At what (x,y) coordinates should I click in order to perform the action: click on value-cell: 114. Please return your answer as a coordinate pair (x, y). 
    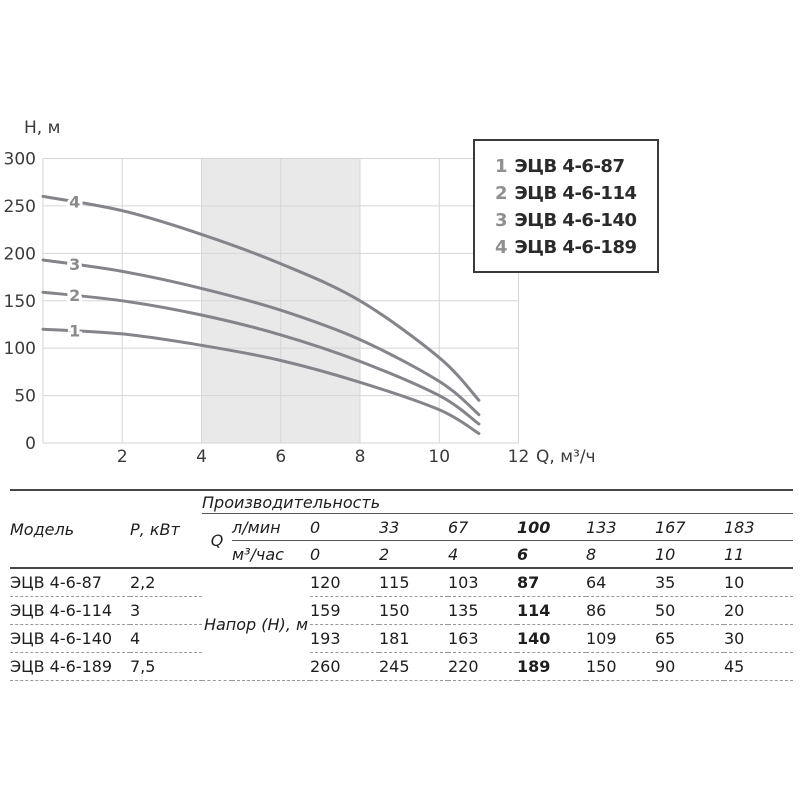
    Looking at the image, I should click on (551, 610).